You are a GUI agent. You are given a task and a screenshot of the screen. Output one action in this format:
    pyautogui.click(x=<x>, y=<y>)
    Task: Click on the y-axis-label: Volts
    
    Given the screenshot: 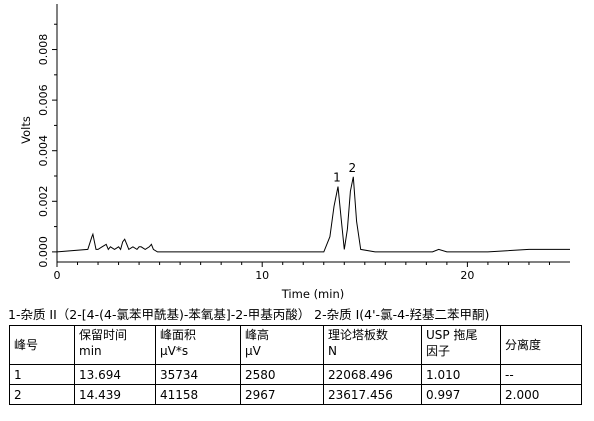 What is the action you would take?
    pyautogui.click(x=26, y=130)
    